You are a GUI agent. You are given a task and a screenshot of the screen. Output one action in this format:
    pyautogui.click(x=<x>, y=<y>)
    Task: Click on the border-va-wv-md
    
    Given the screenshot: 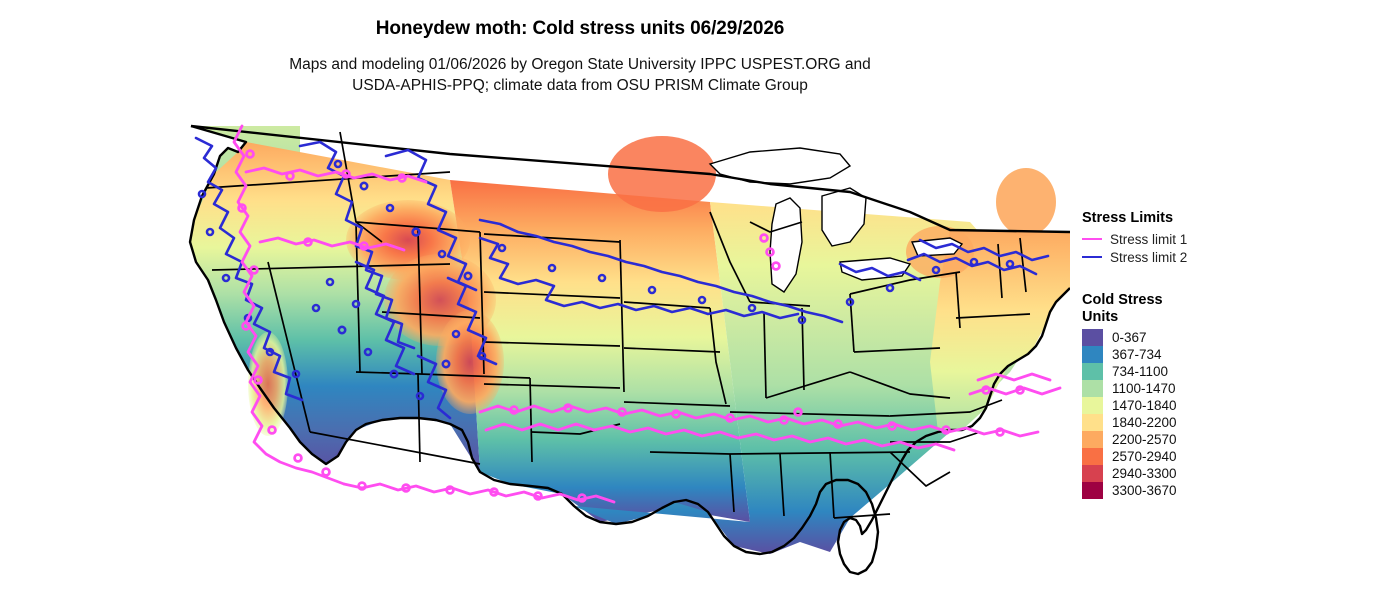 What is the action you would take?
    pyautogui.click(x=900, y=385)
    